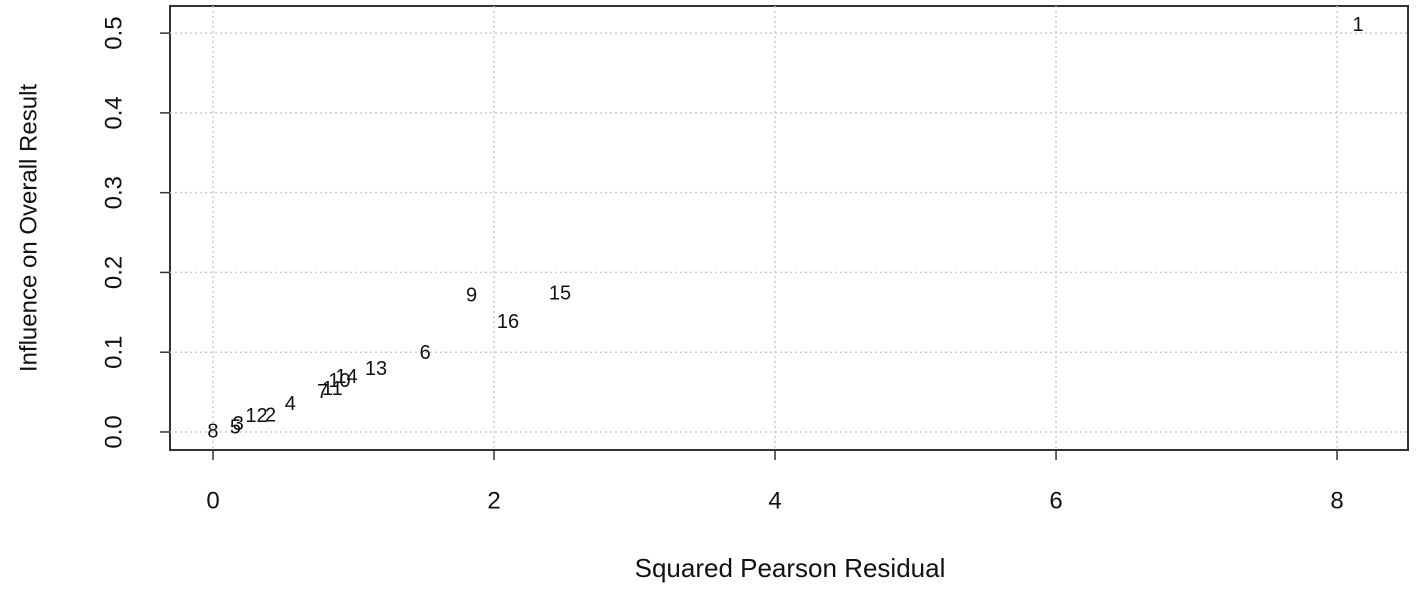 The image size is (1417, 594). What do you see at coordinates (113, 272) in the screenshot?
I see `y-tick-label: 0.2` at bounding box center [113, 272].